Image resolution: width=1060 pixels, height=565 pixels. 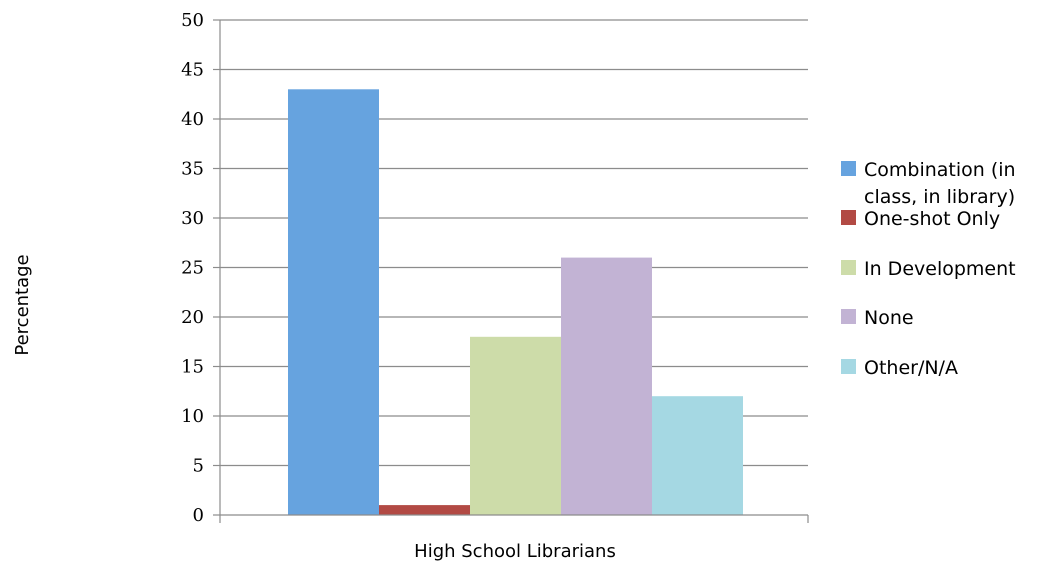 I want to click on legend-item-other-n-a: Other/N/A, so click(x=899, y=368).